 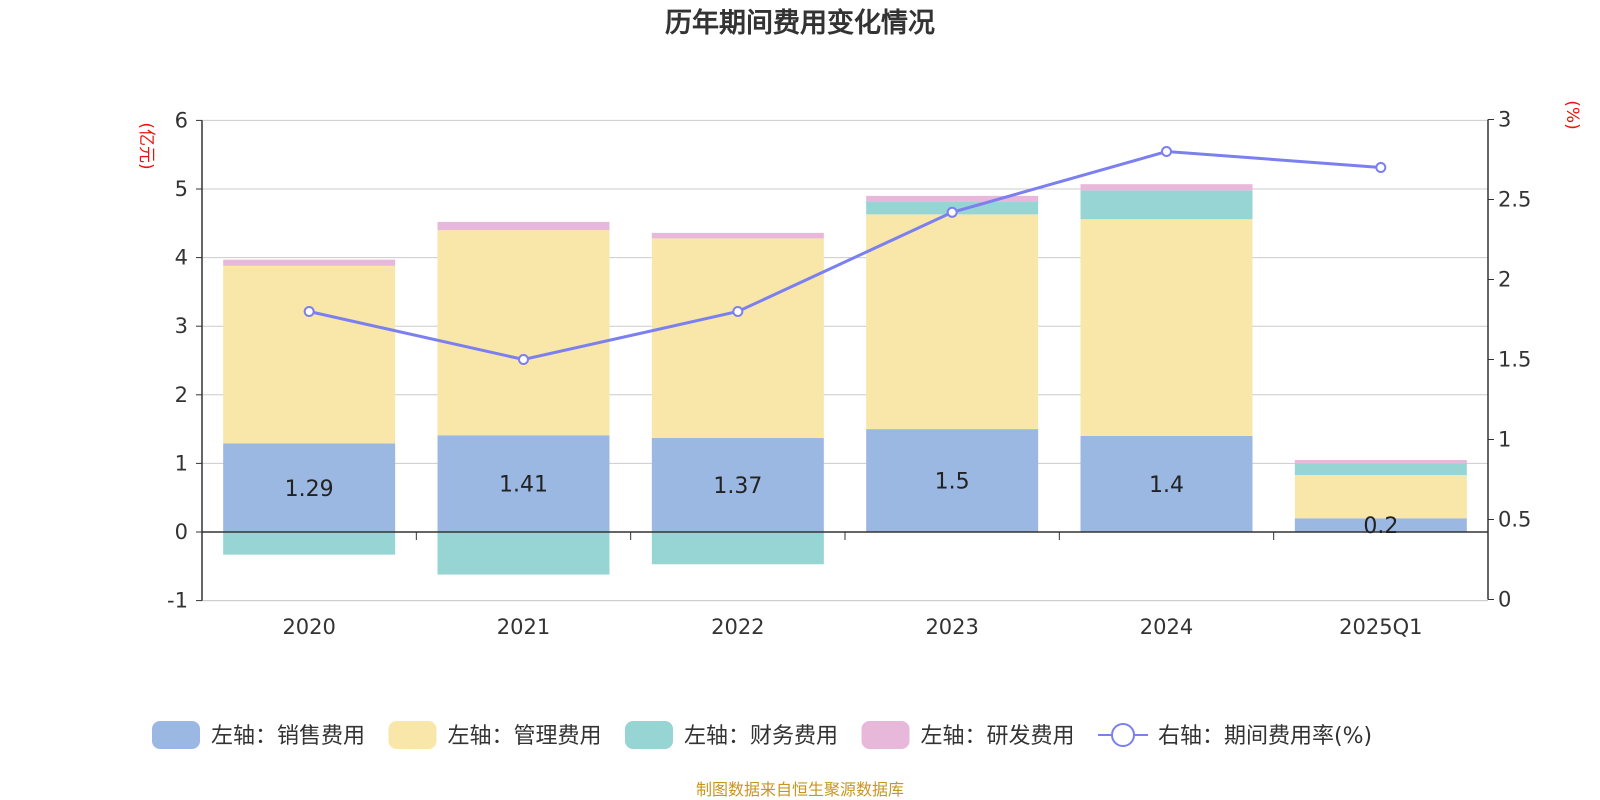 I want to click on chart-title: 历年期间费用变化情况, so click(x=800, y=23).